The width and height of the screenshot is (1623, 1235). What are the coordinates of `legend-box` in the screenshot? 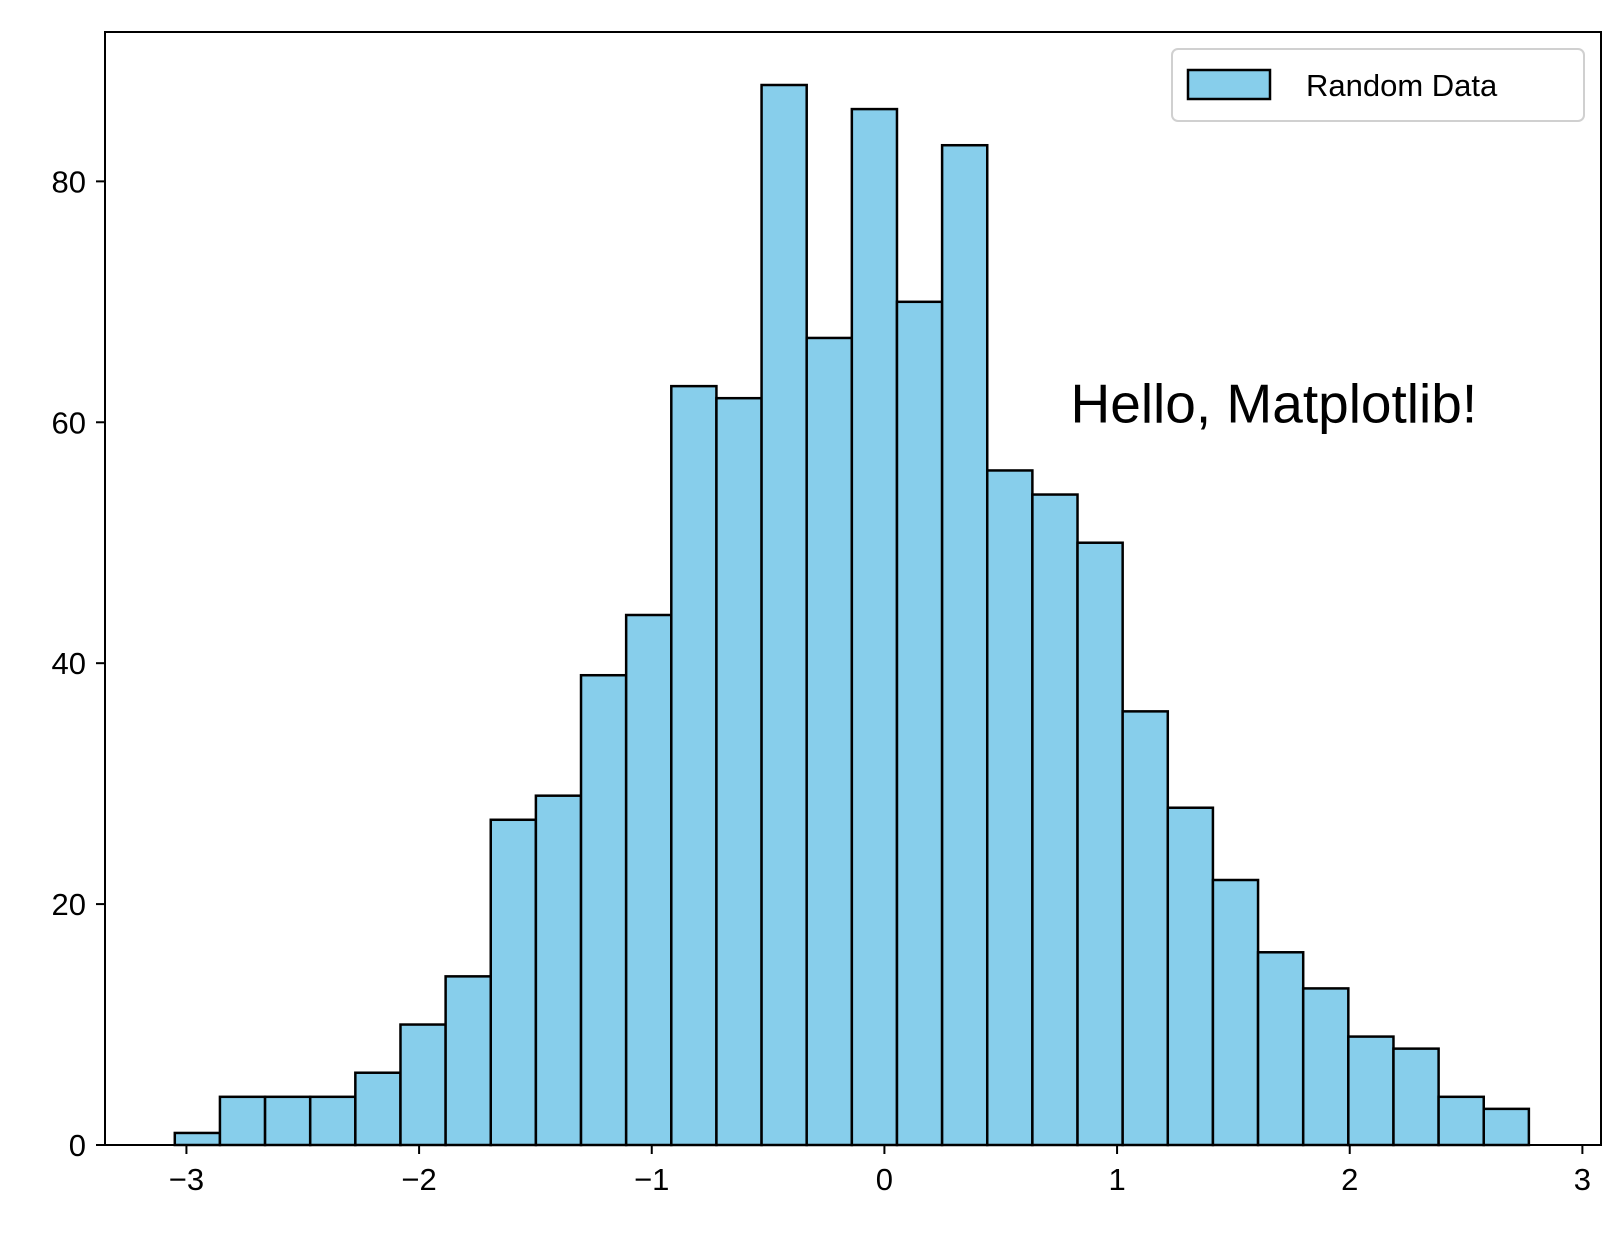 It's located at (1378, 85).